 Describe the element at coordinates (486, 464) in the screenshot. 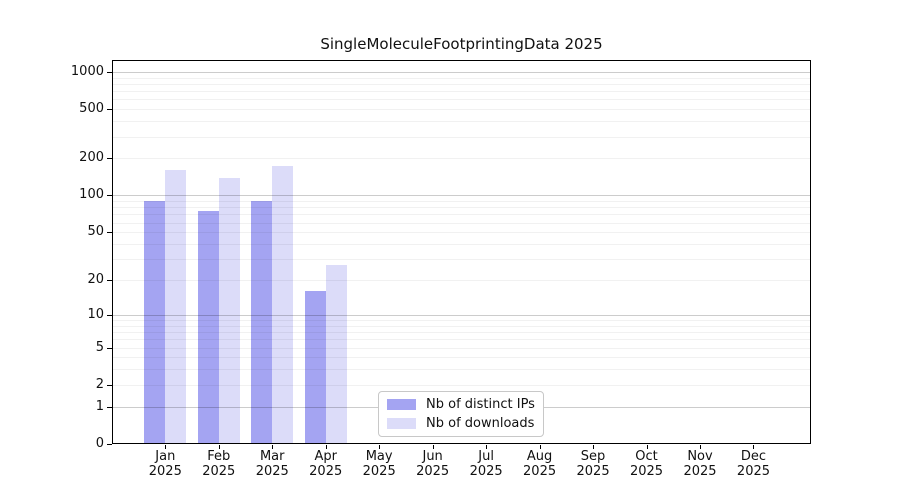

I see `x-tick-label-jul: Jul 2025` at that location.